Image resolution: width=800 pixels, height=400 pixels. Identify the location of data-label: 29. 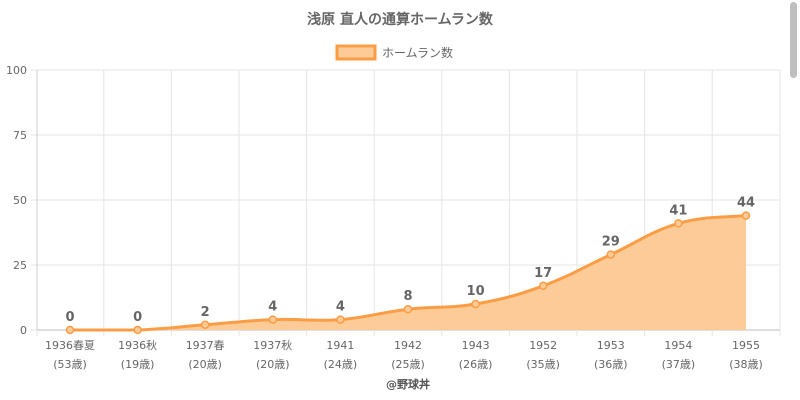
(611, 242).